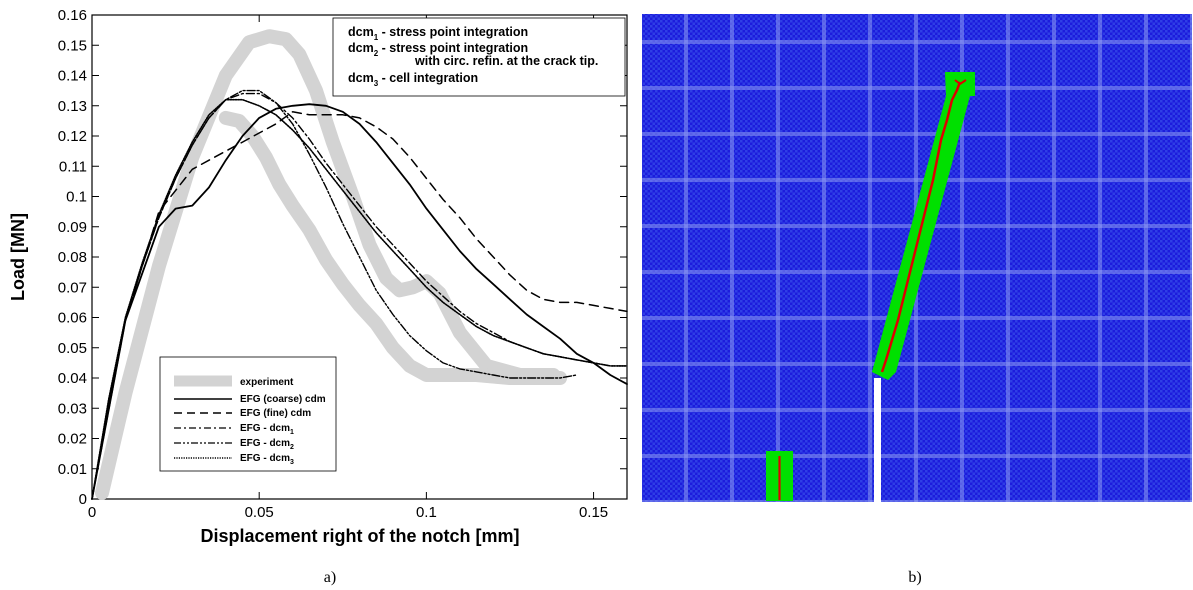 The height and width of the screenshot is (590, 1193). Describe the element at coordinates (426, 512) in the screenshot. I see `x-tick-label: 0.1` at that location.